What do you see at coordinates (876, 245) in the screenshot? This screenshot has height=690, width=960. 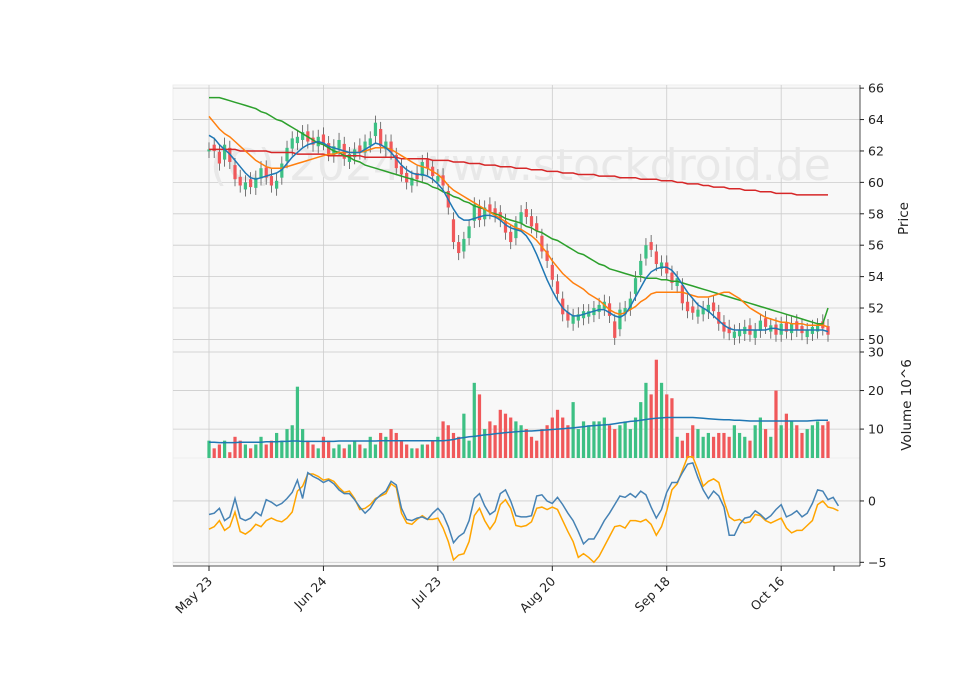 I see `price-tick-label: 56` at bounding box center [876, 245].